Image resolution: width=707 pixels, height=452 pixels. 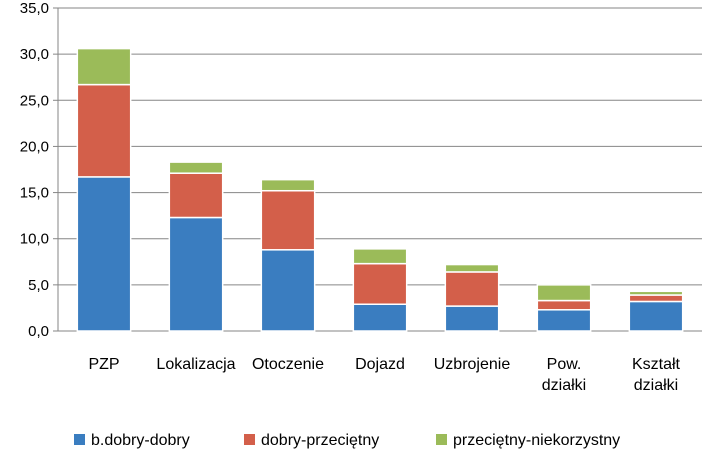 What do you see at coordinates (288, 364) in the screenshot?
I see `x-category-label: Otoczenie` at bounding box center [288, 364].